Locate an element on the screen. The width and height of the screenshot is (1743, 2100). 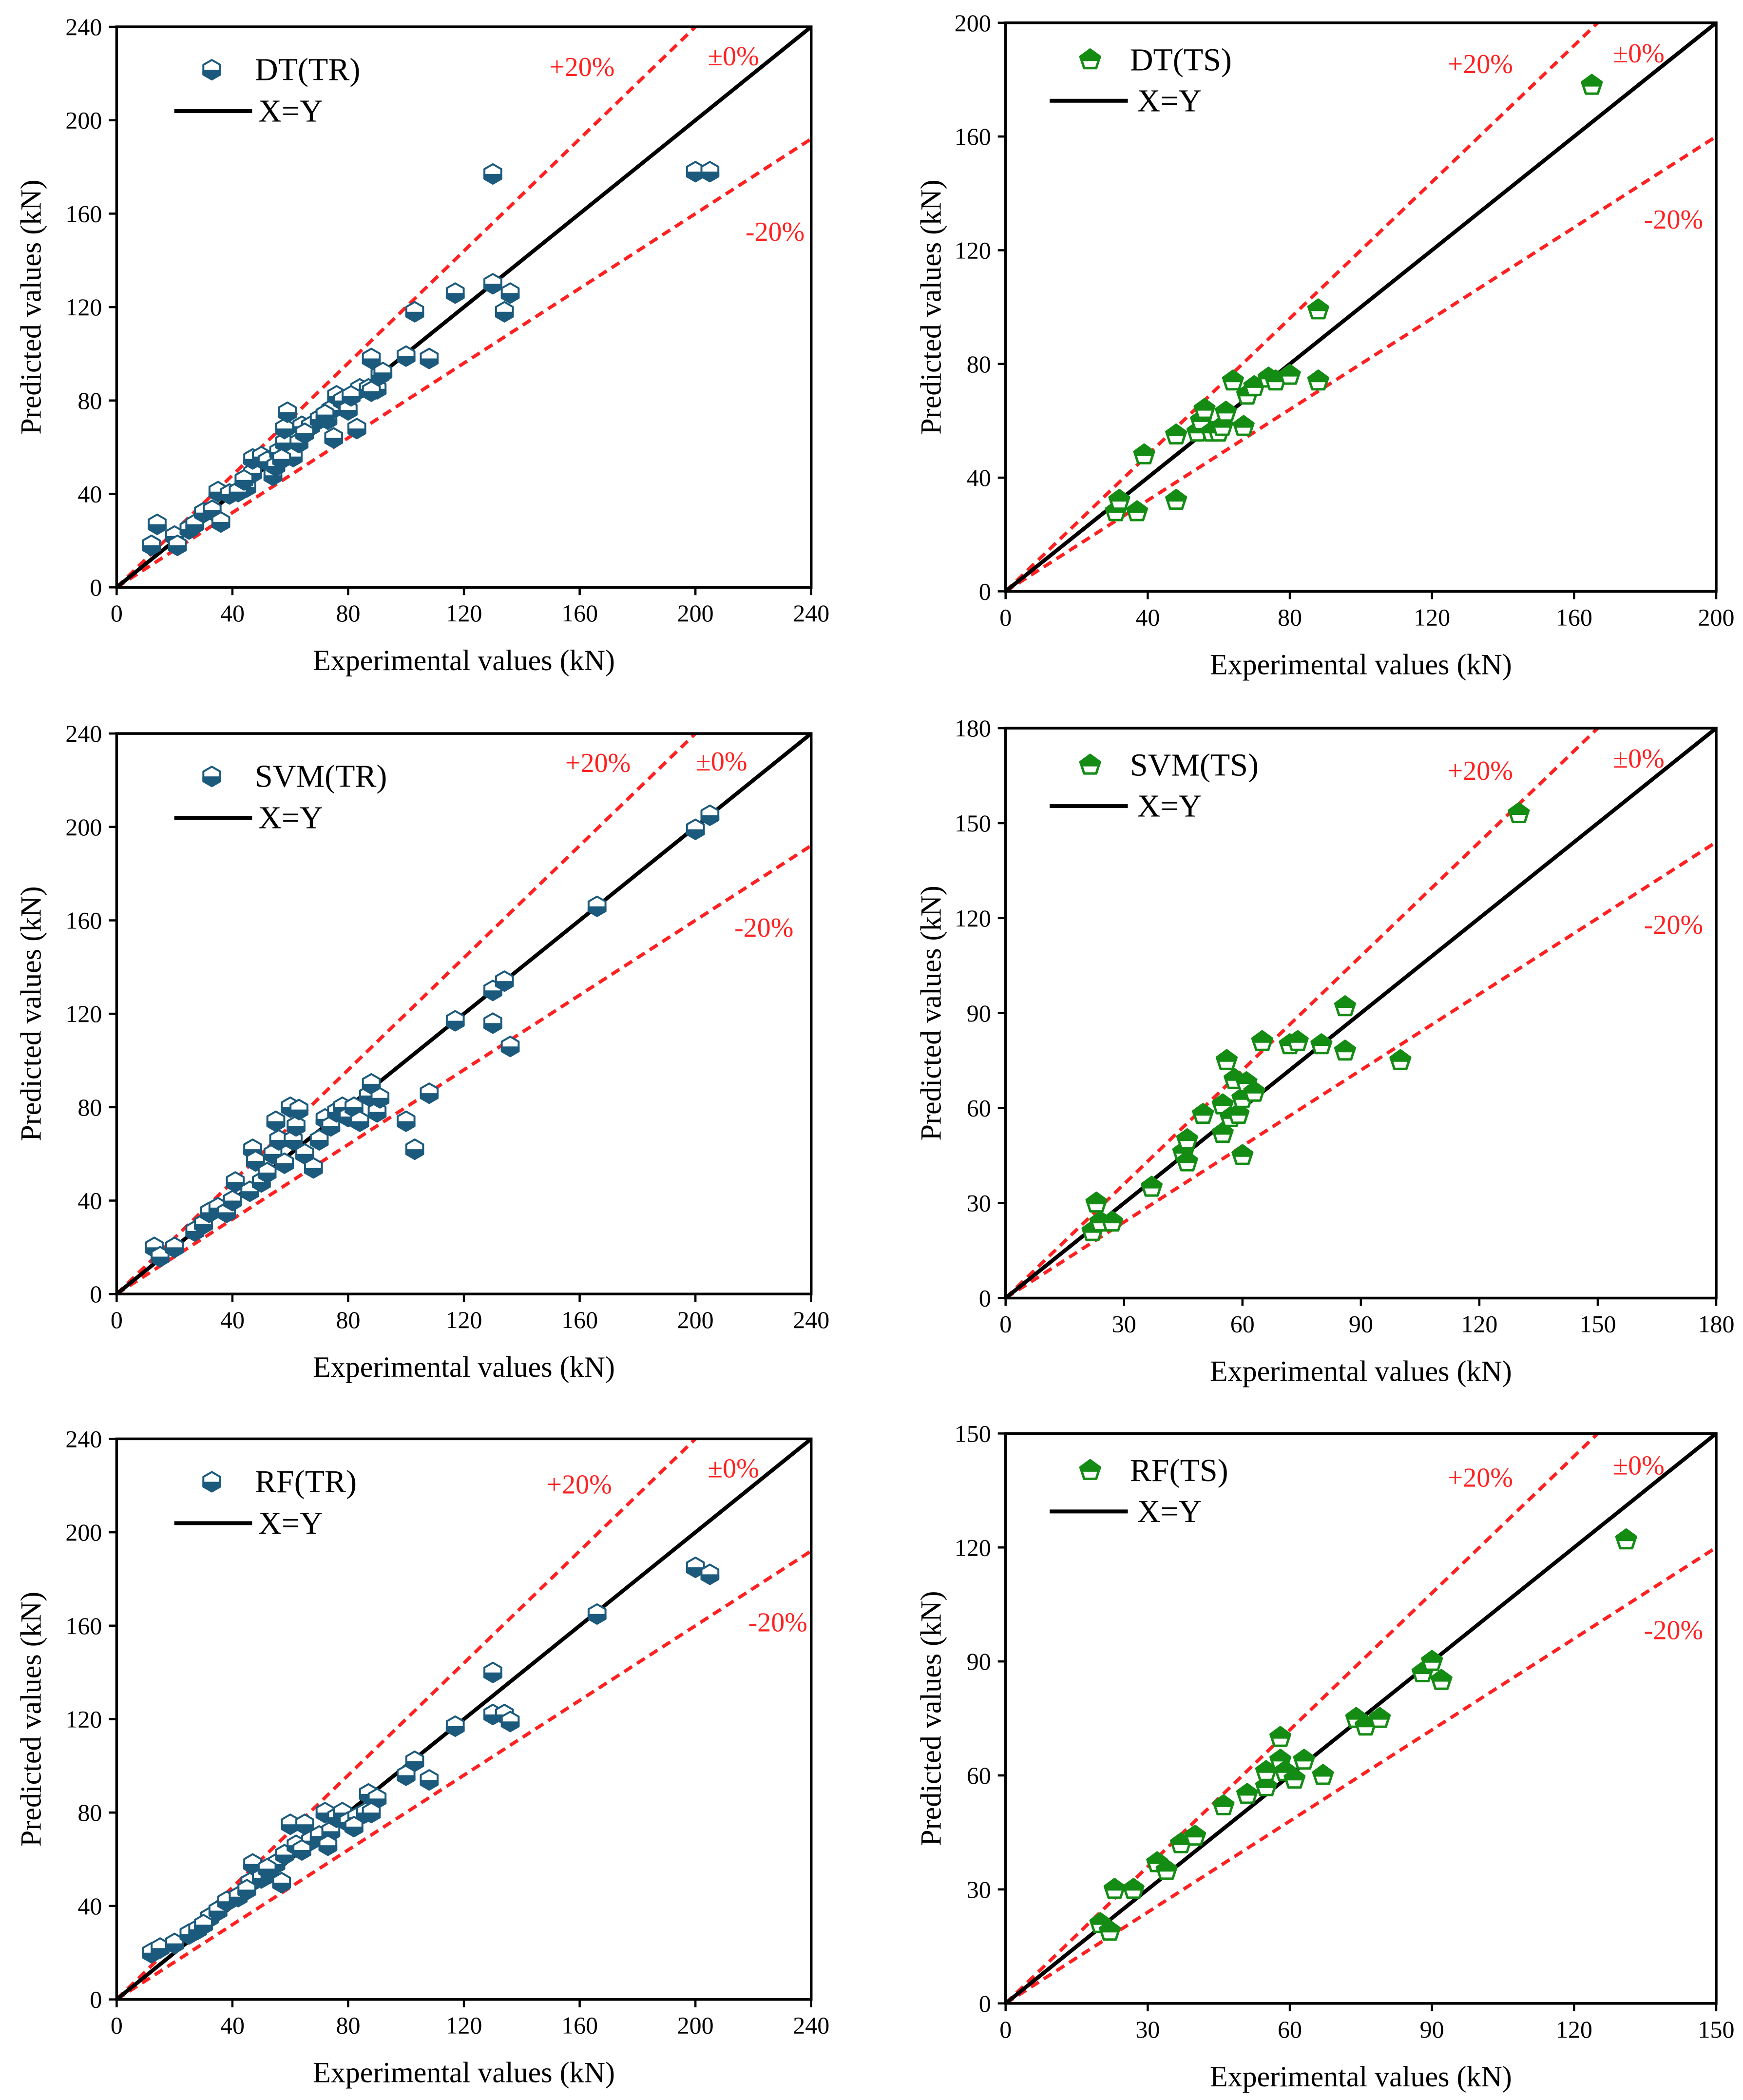
legend-series-label: RF(TS) is located at coordinates (1179, 1470).